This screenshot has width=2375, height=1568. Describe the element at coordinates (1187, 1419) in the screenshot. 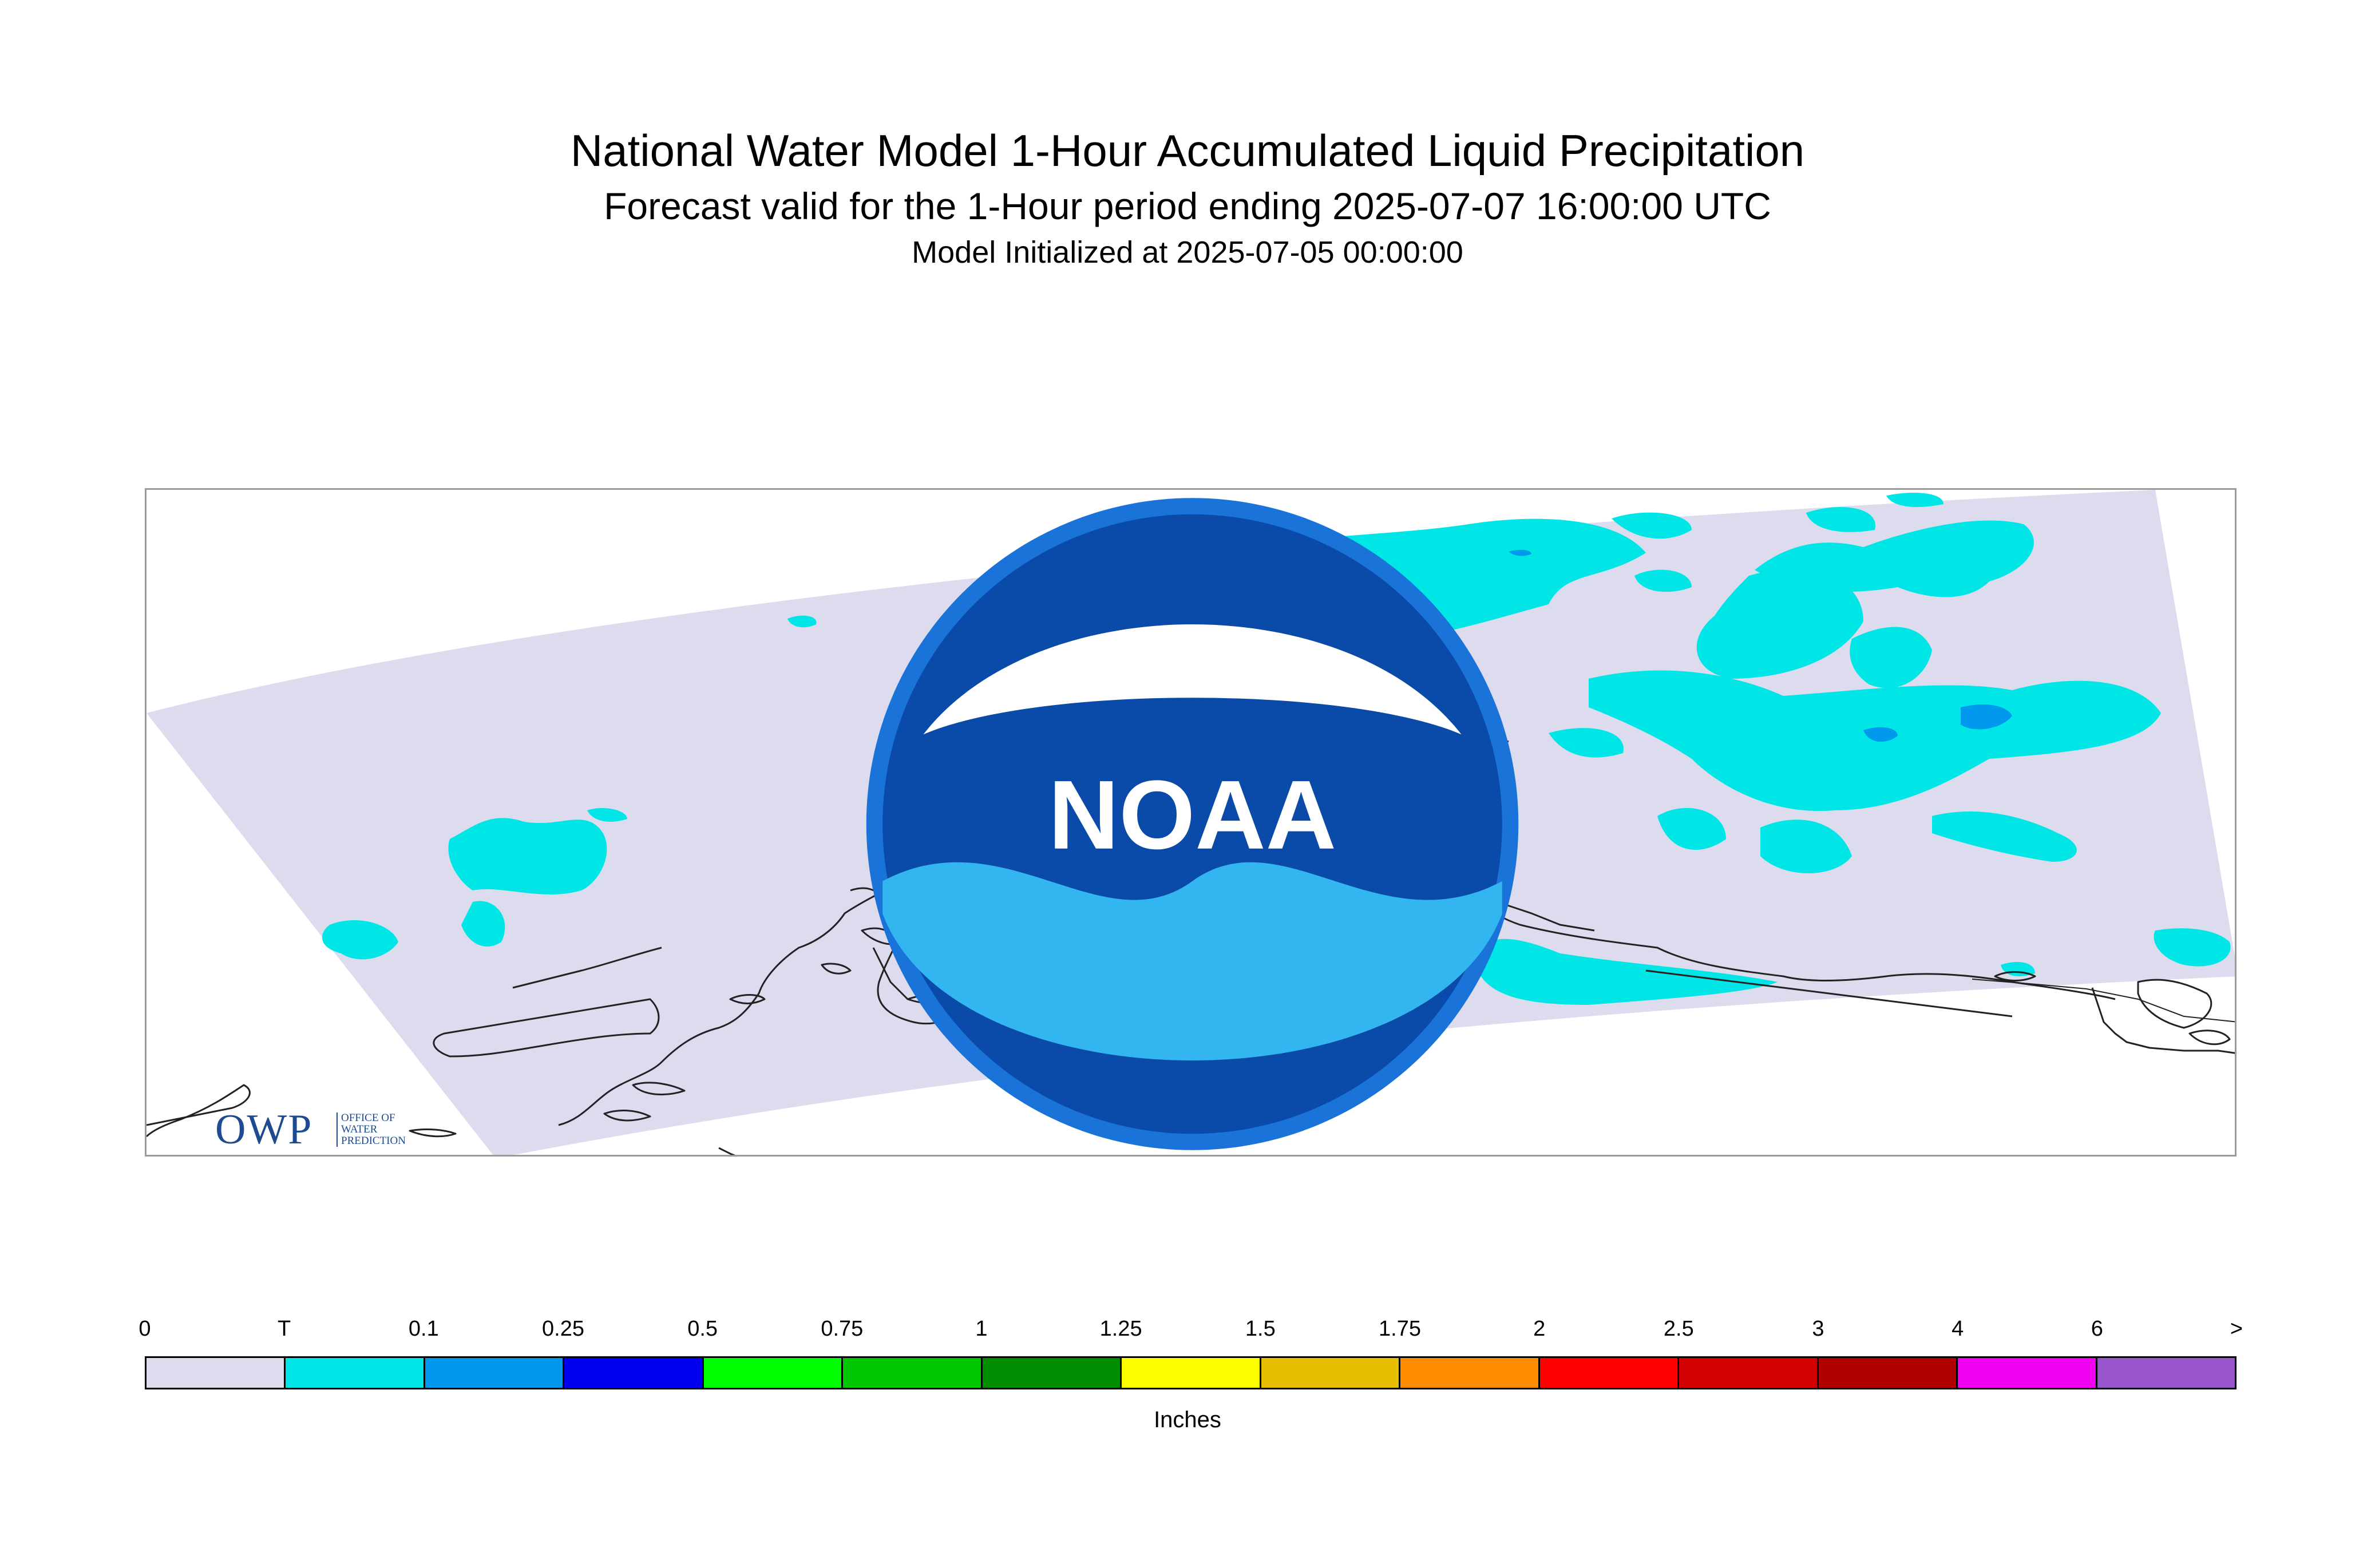

I see `legend-units: Inches` at that location.